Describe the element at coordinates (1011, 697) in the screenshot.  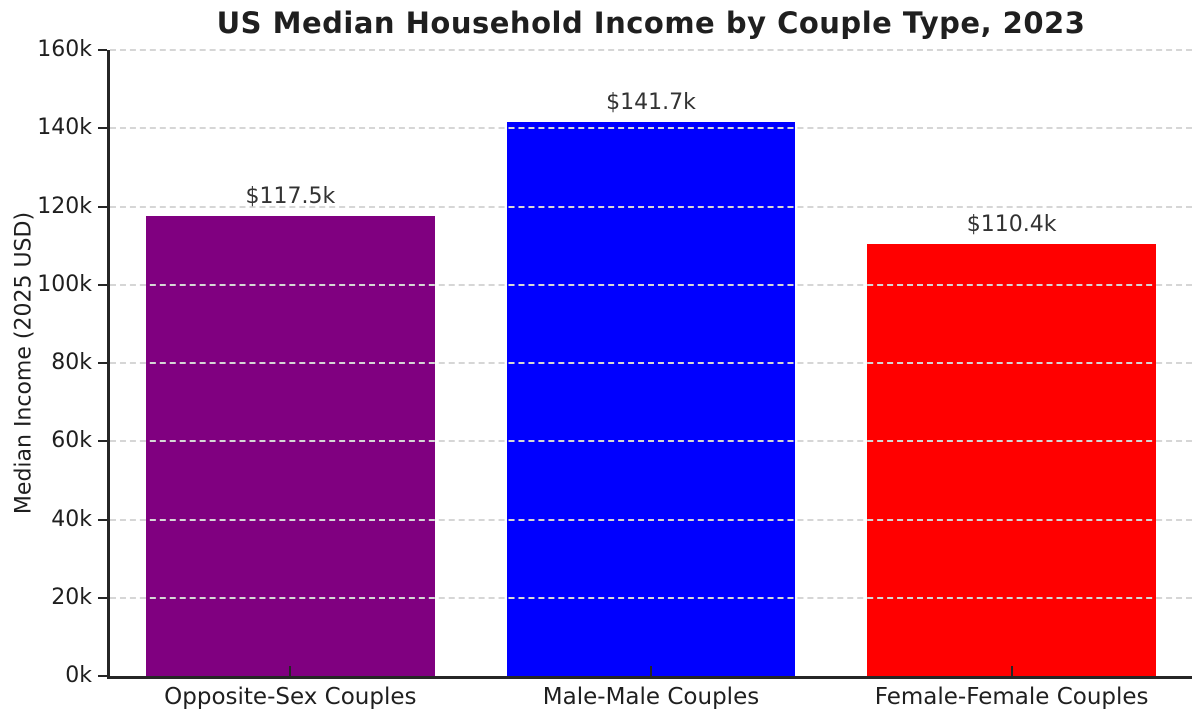
I see `x-tick-label: Female-Female Couples` at that location.